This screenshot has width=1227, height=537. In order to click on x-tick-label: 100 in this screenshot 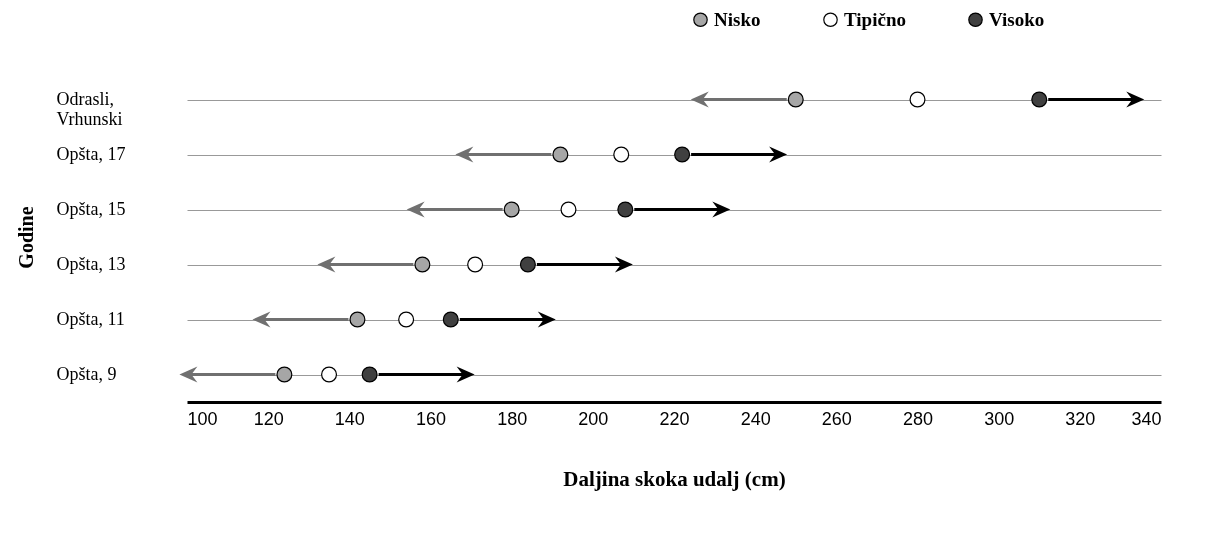, I will do `click(202, 418)`.